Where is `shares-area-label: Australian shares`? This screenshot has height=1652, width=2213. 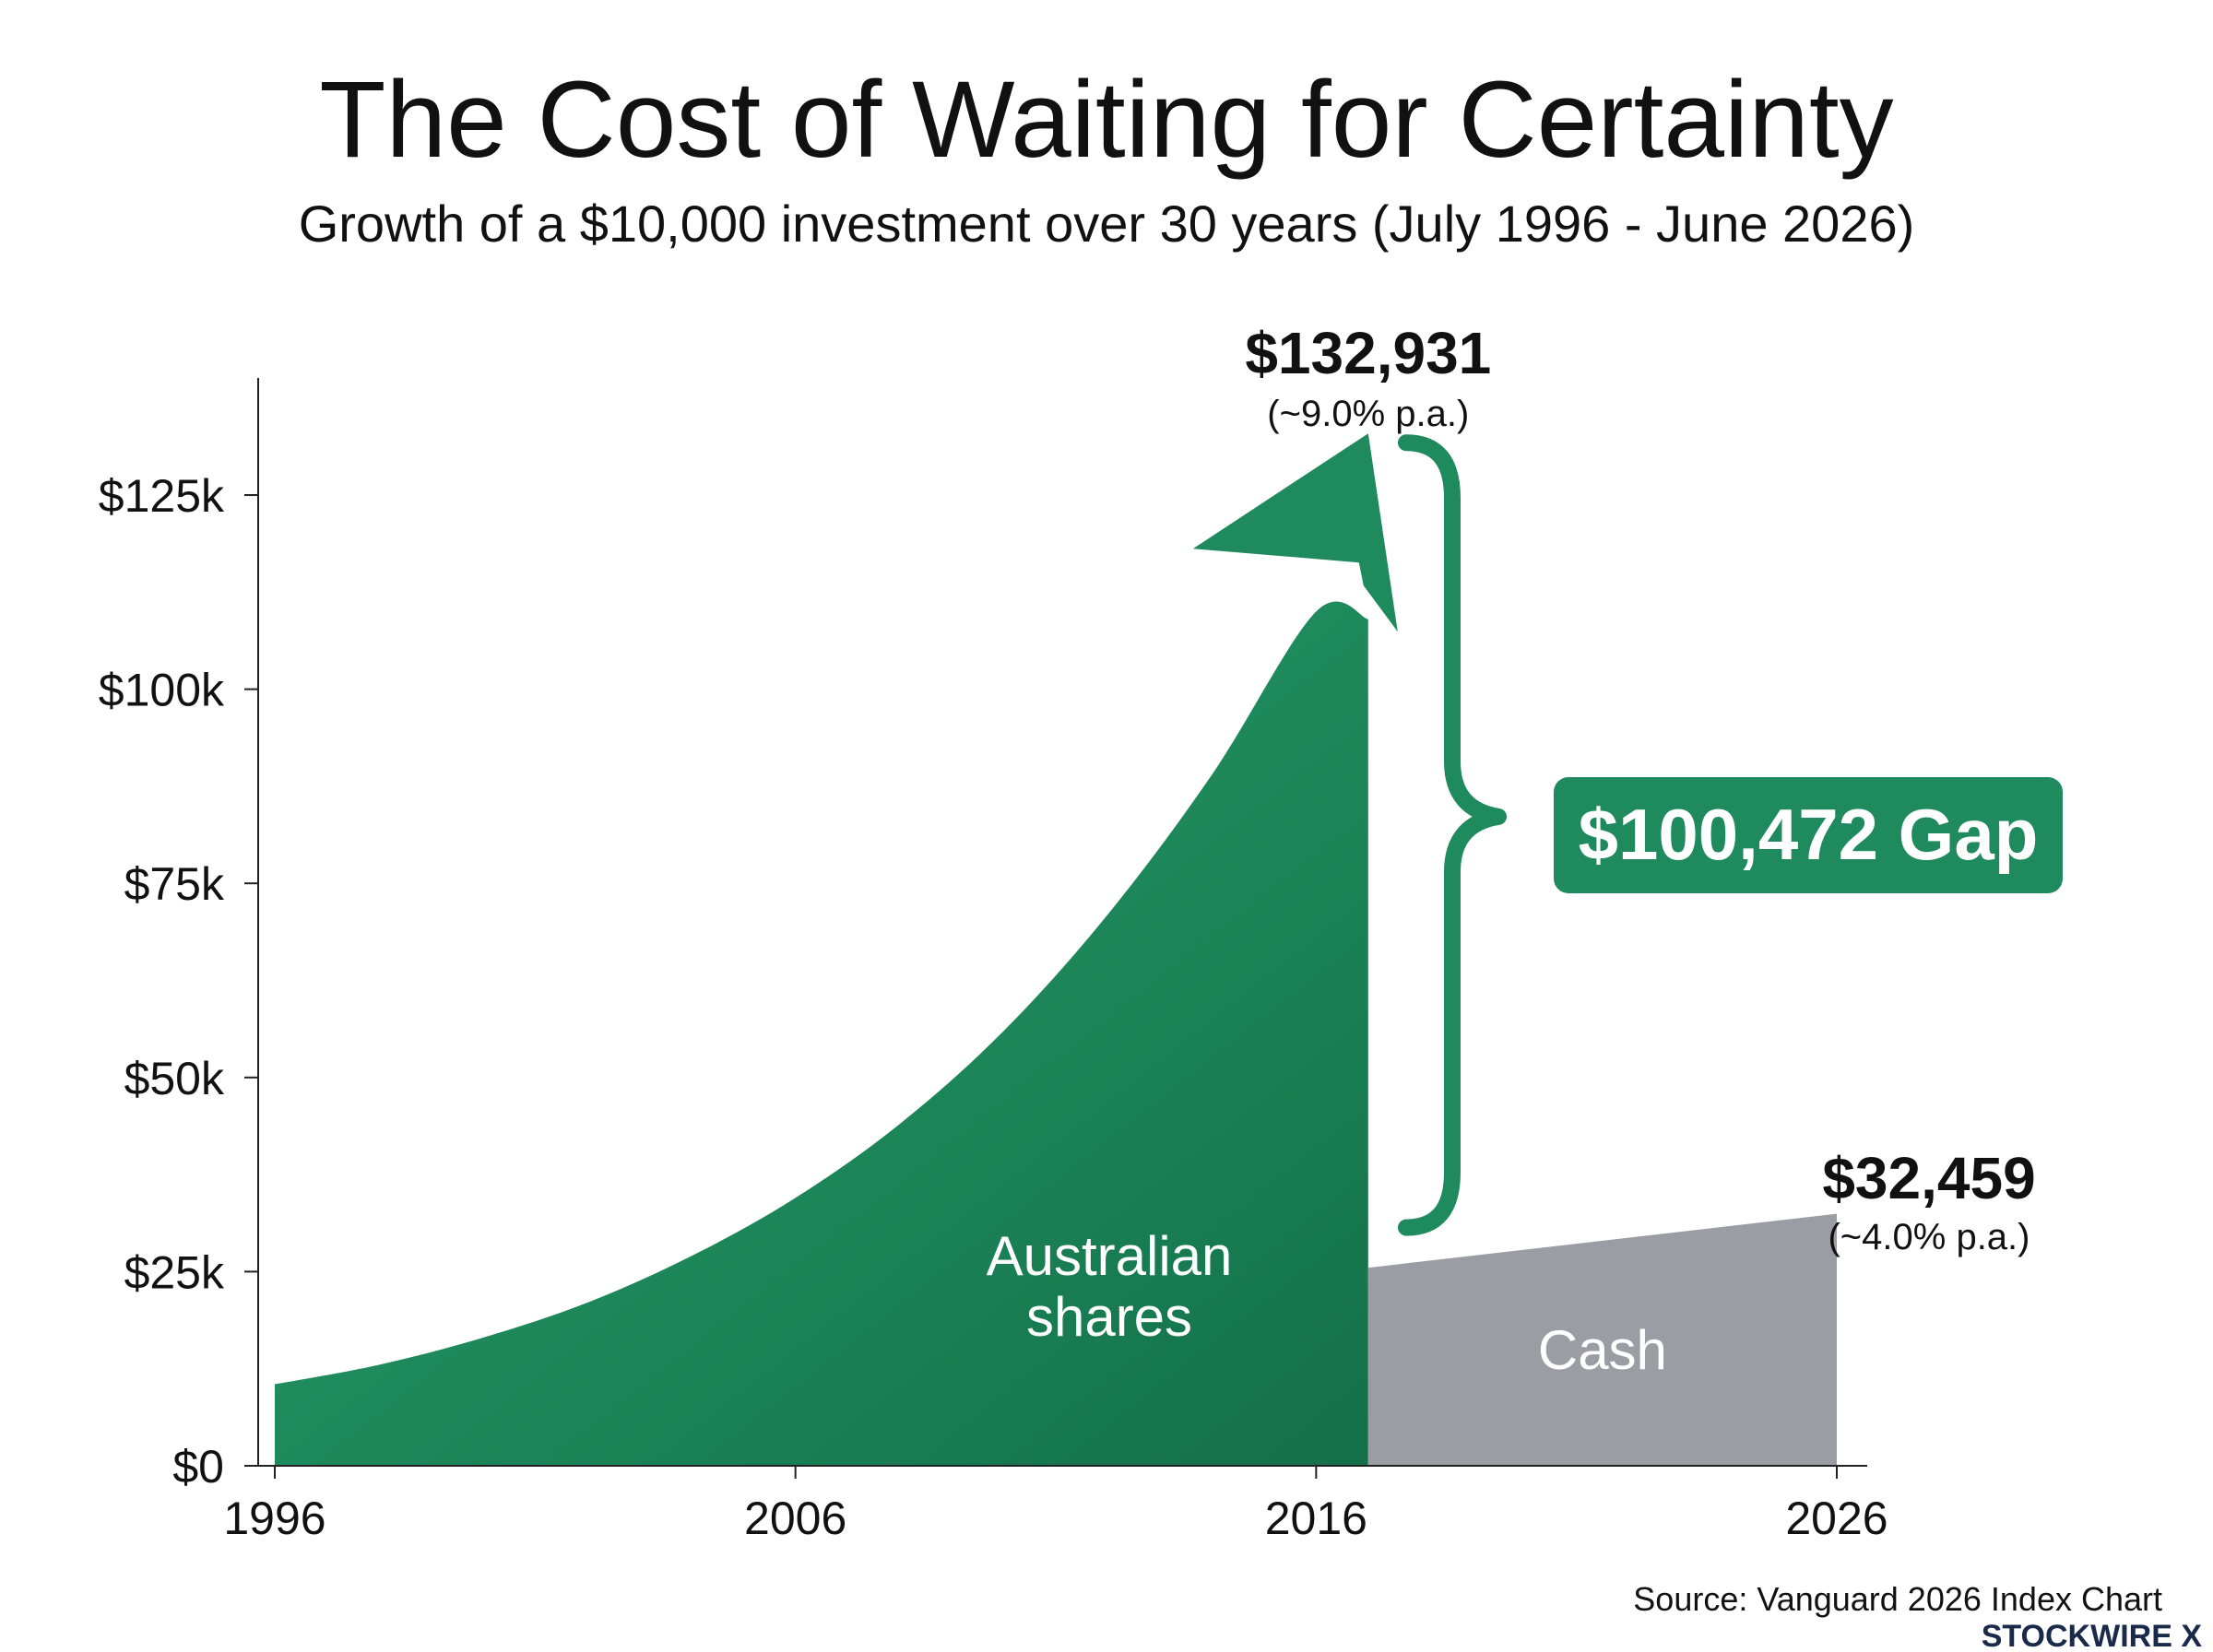 shares-area-label: Australian shares is located at coordinates (1110, 1286).